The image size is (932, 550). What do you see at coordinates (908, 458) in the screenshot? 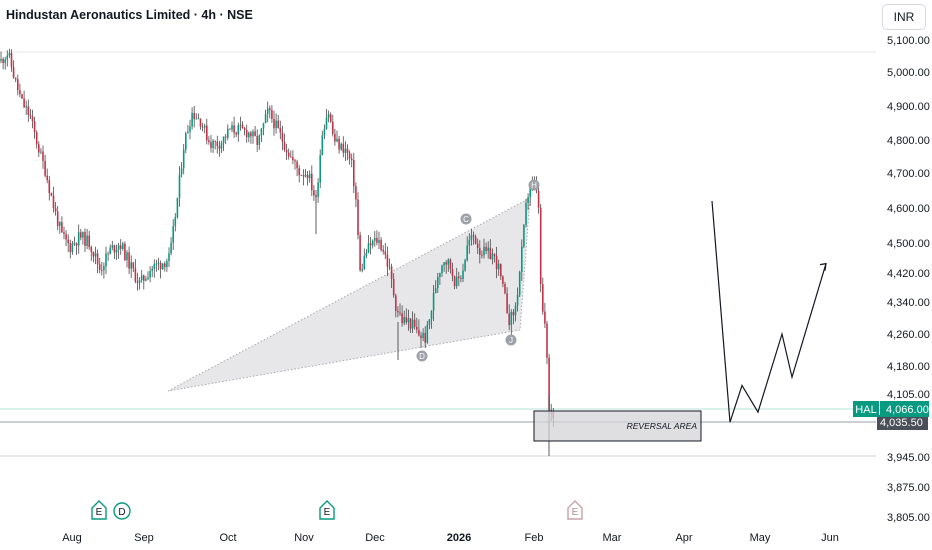
I see `price-tick-label: 3,945.00` at bounding box center [908, 458].